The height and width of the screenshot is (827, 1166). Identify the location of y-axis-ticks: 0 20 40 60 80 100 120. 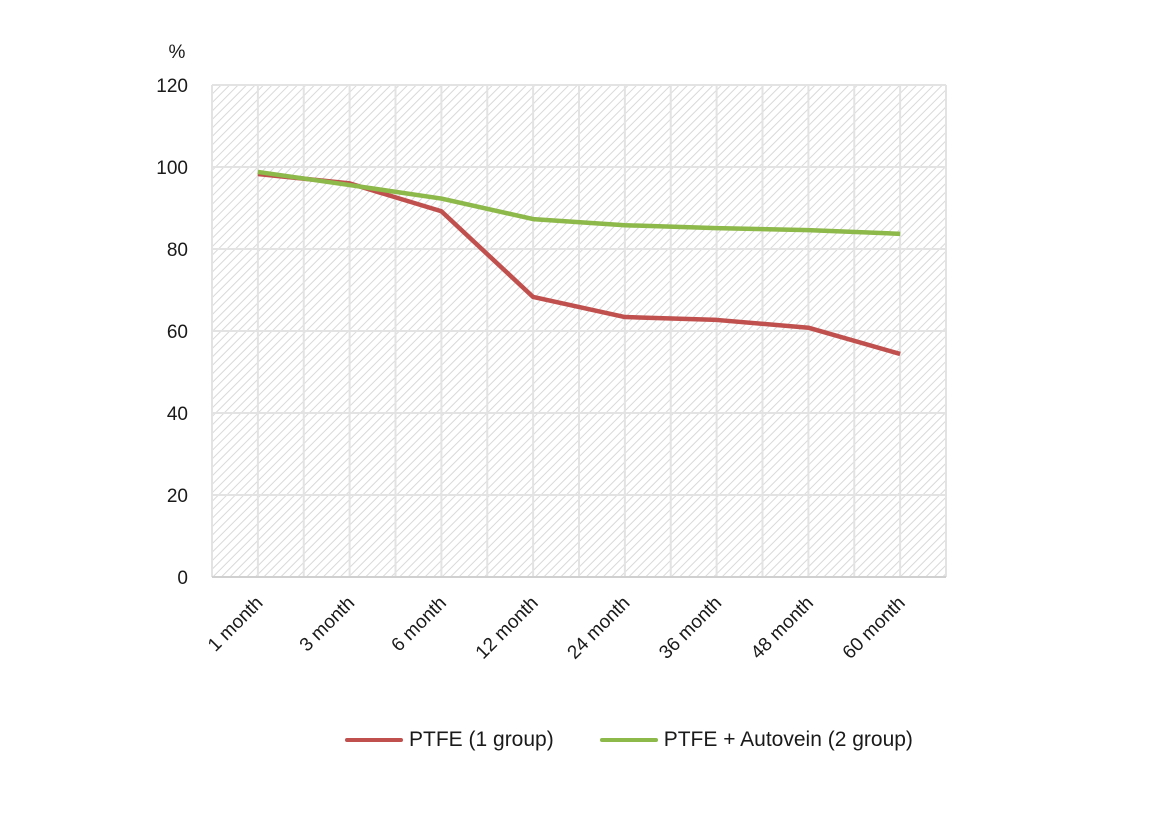
(172, 332).